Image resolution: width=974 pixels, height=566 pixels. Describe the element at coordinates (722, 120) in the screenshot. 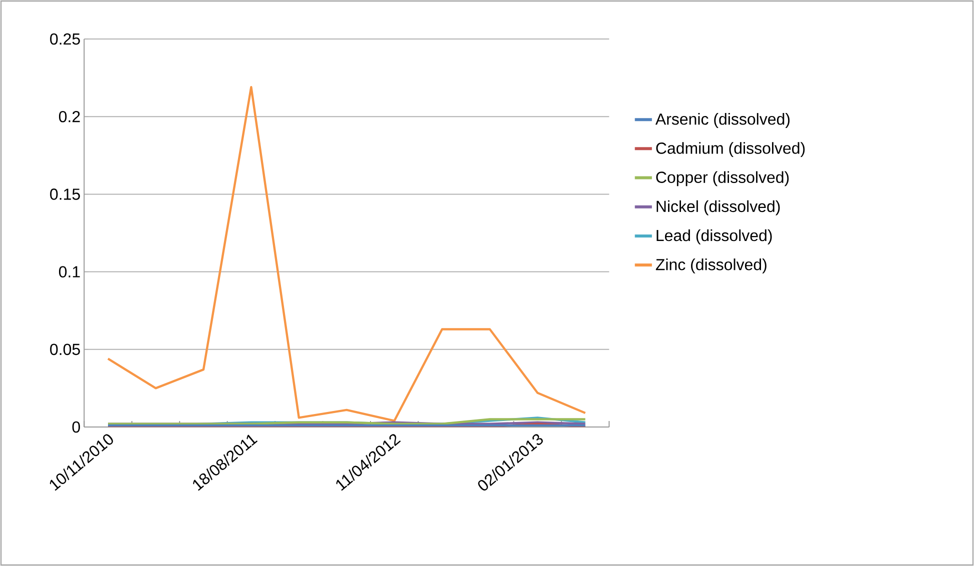

I see `legend-label: Arsenic (dissolved)` at that location.